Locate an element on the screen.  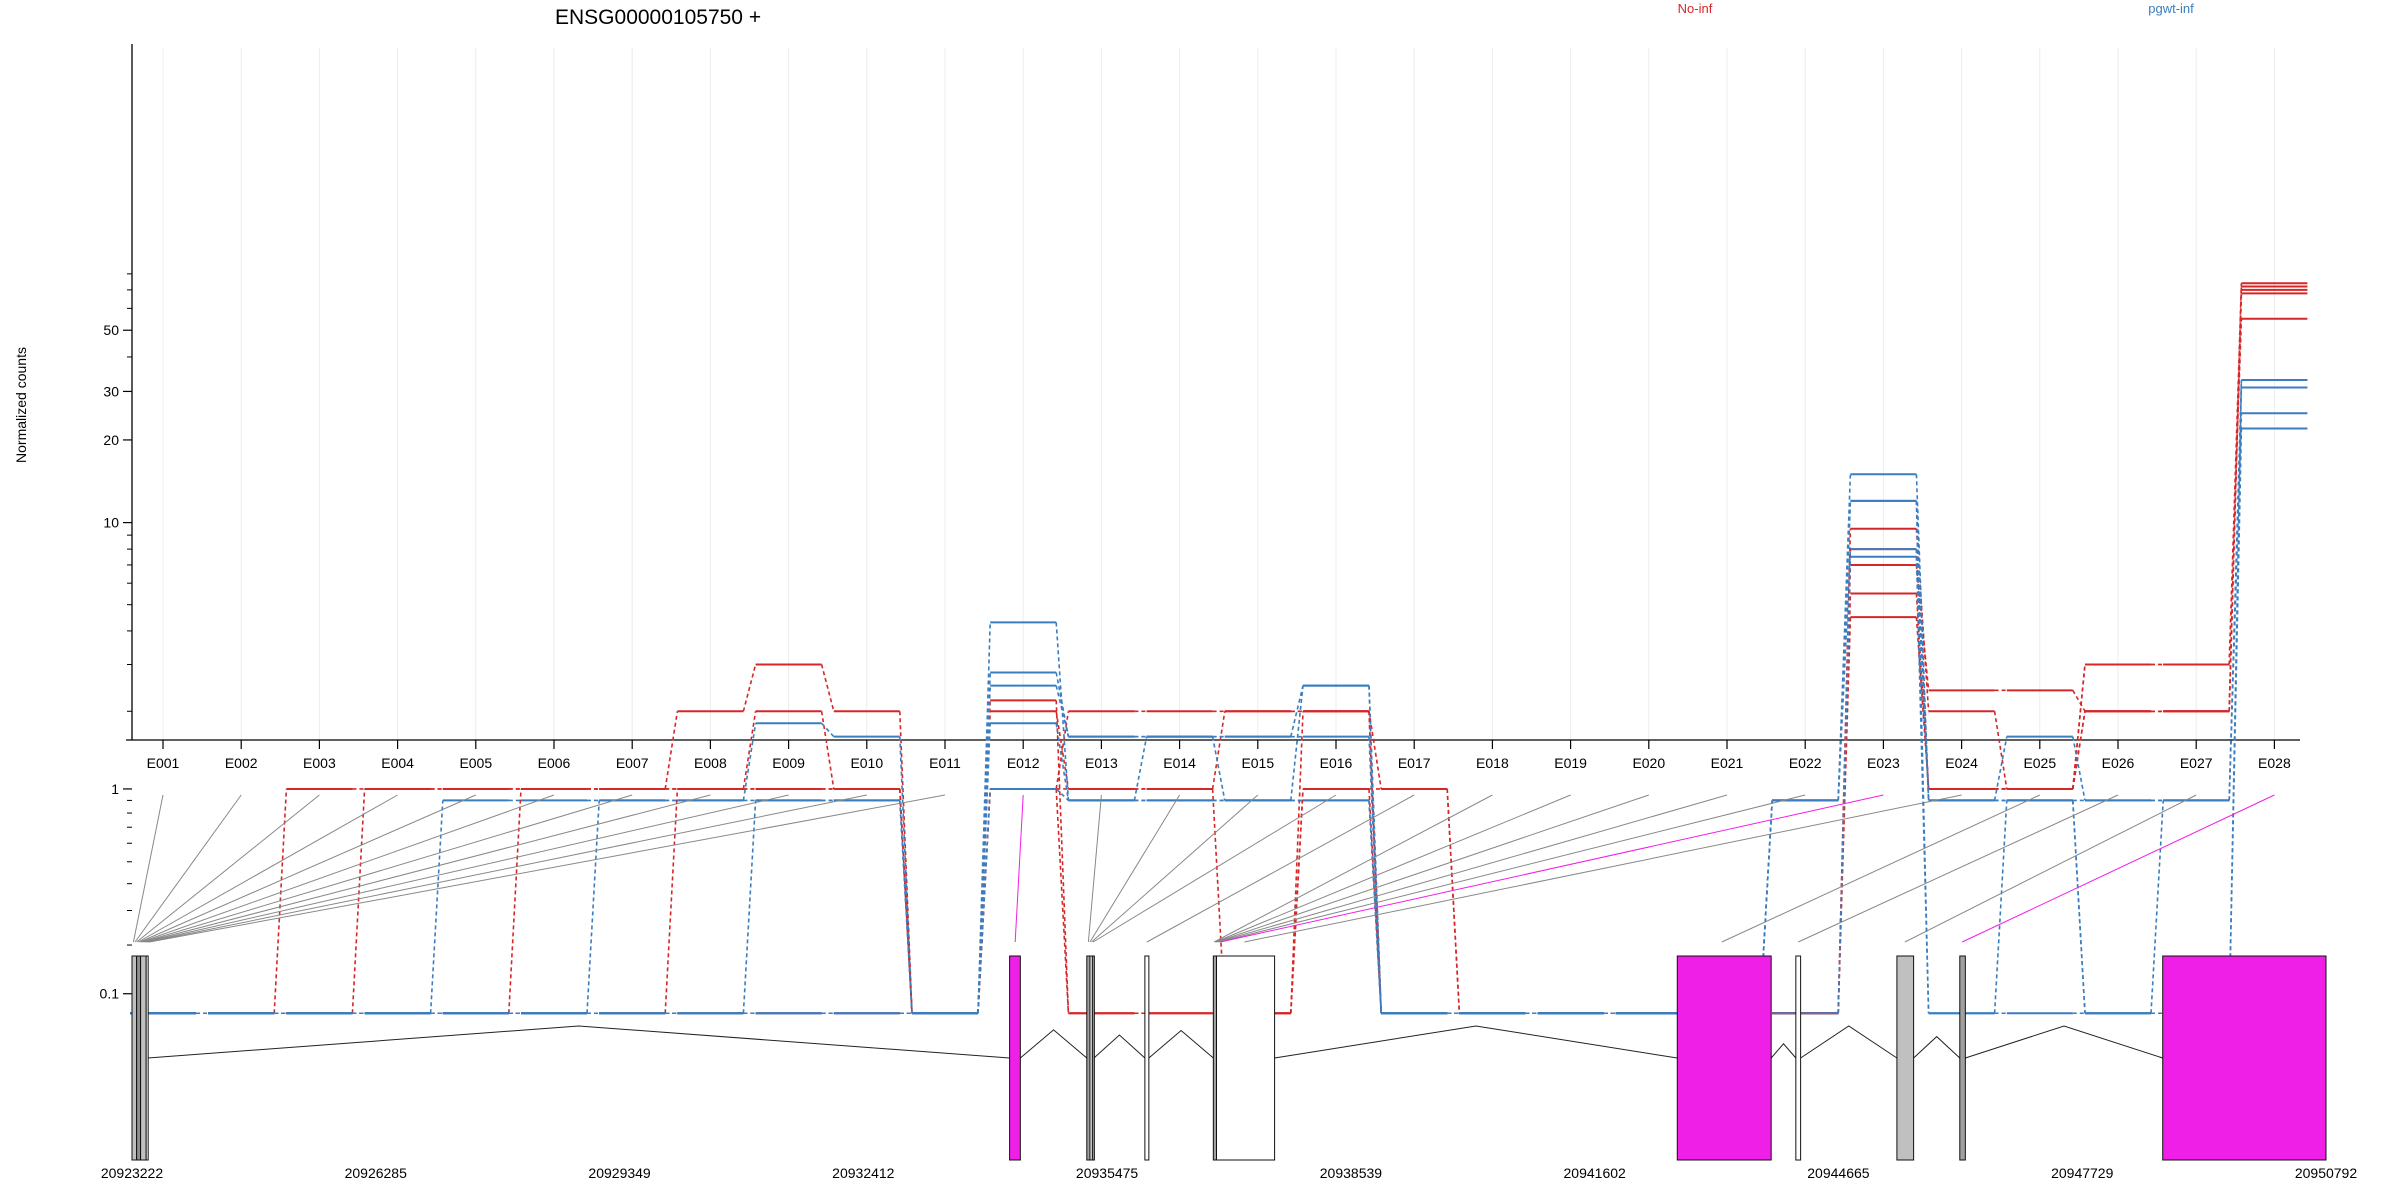
x-tick-label: E004 is located at coordinates (397, 763).